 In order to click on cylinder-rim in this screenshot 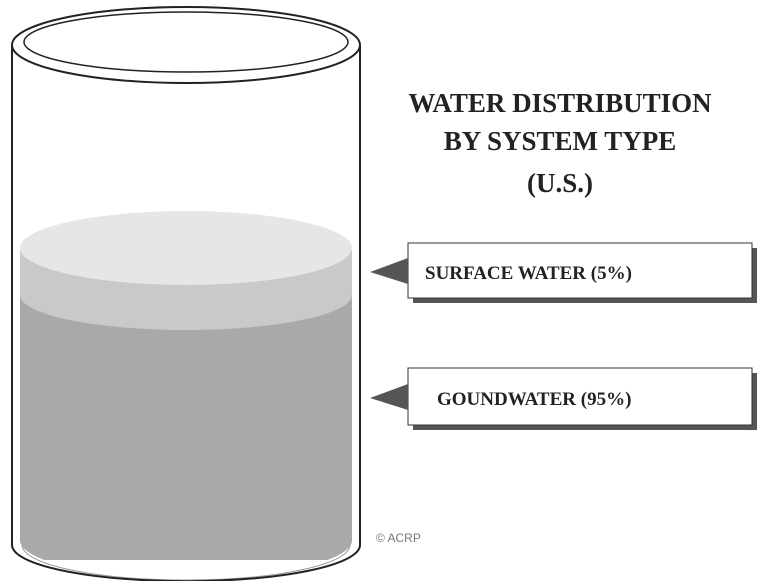, I will do `click(186, 45)`.